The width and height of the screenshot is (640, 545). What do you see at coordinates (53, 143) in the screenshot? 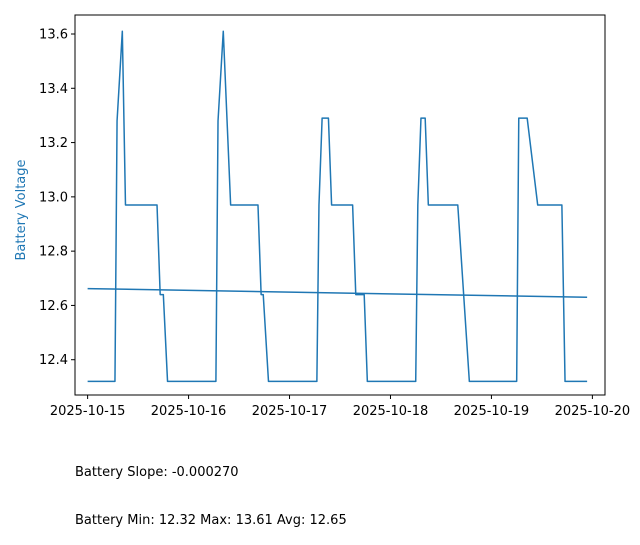
I see `y-tick-label: 13.2` at bounding box center [53, 143].